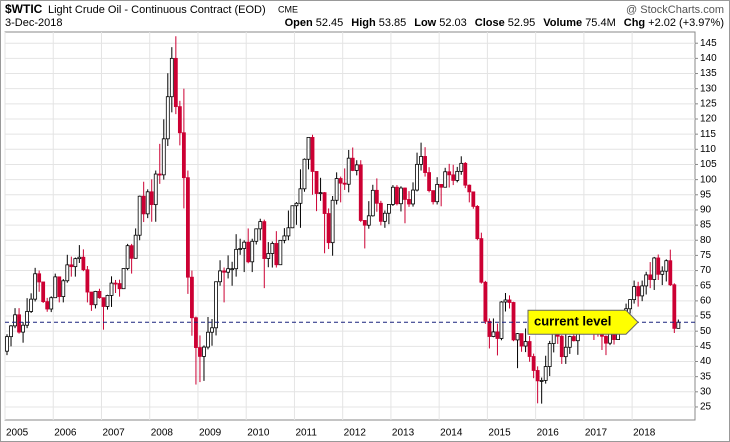  Describe the element at coordinates (562, 23) in the screenshot. I see `stat-label: Volume` at that location.